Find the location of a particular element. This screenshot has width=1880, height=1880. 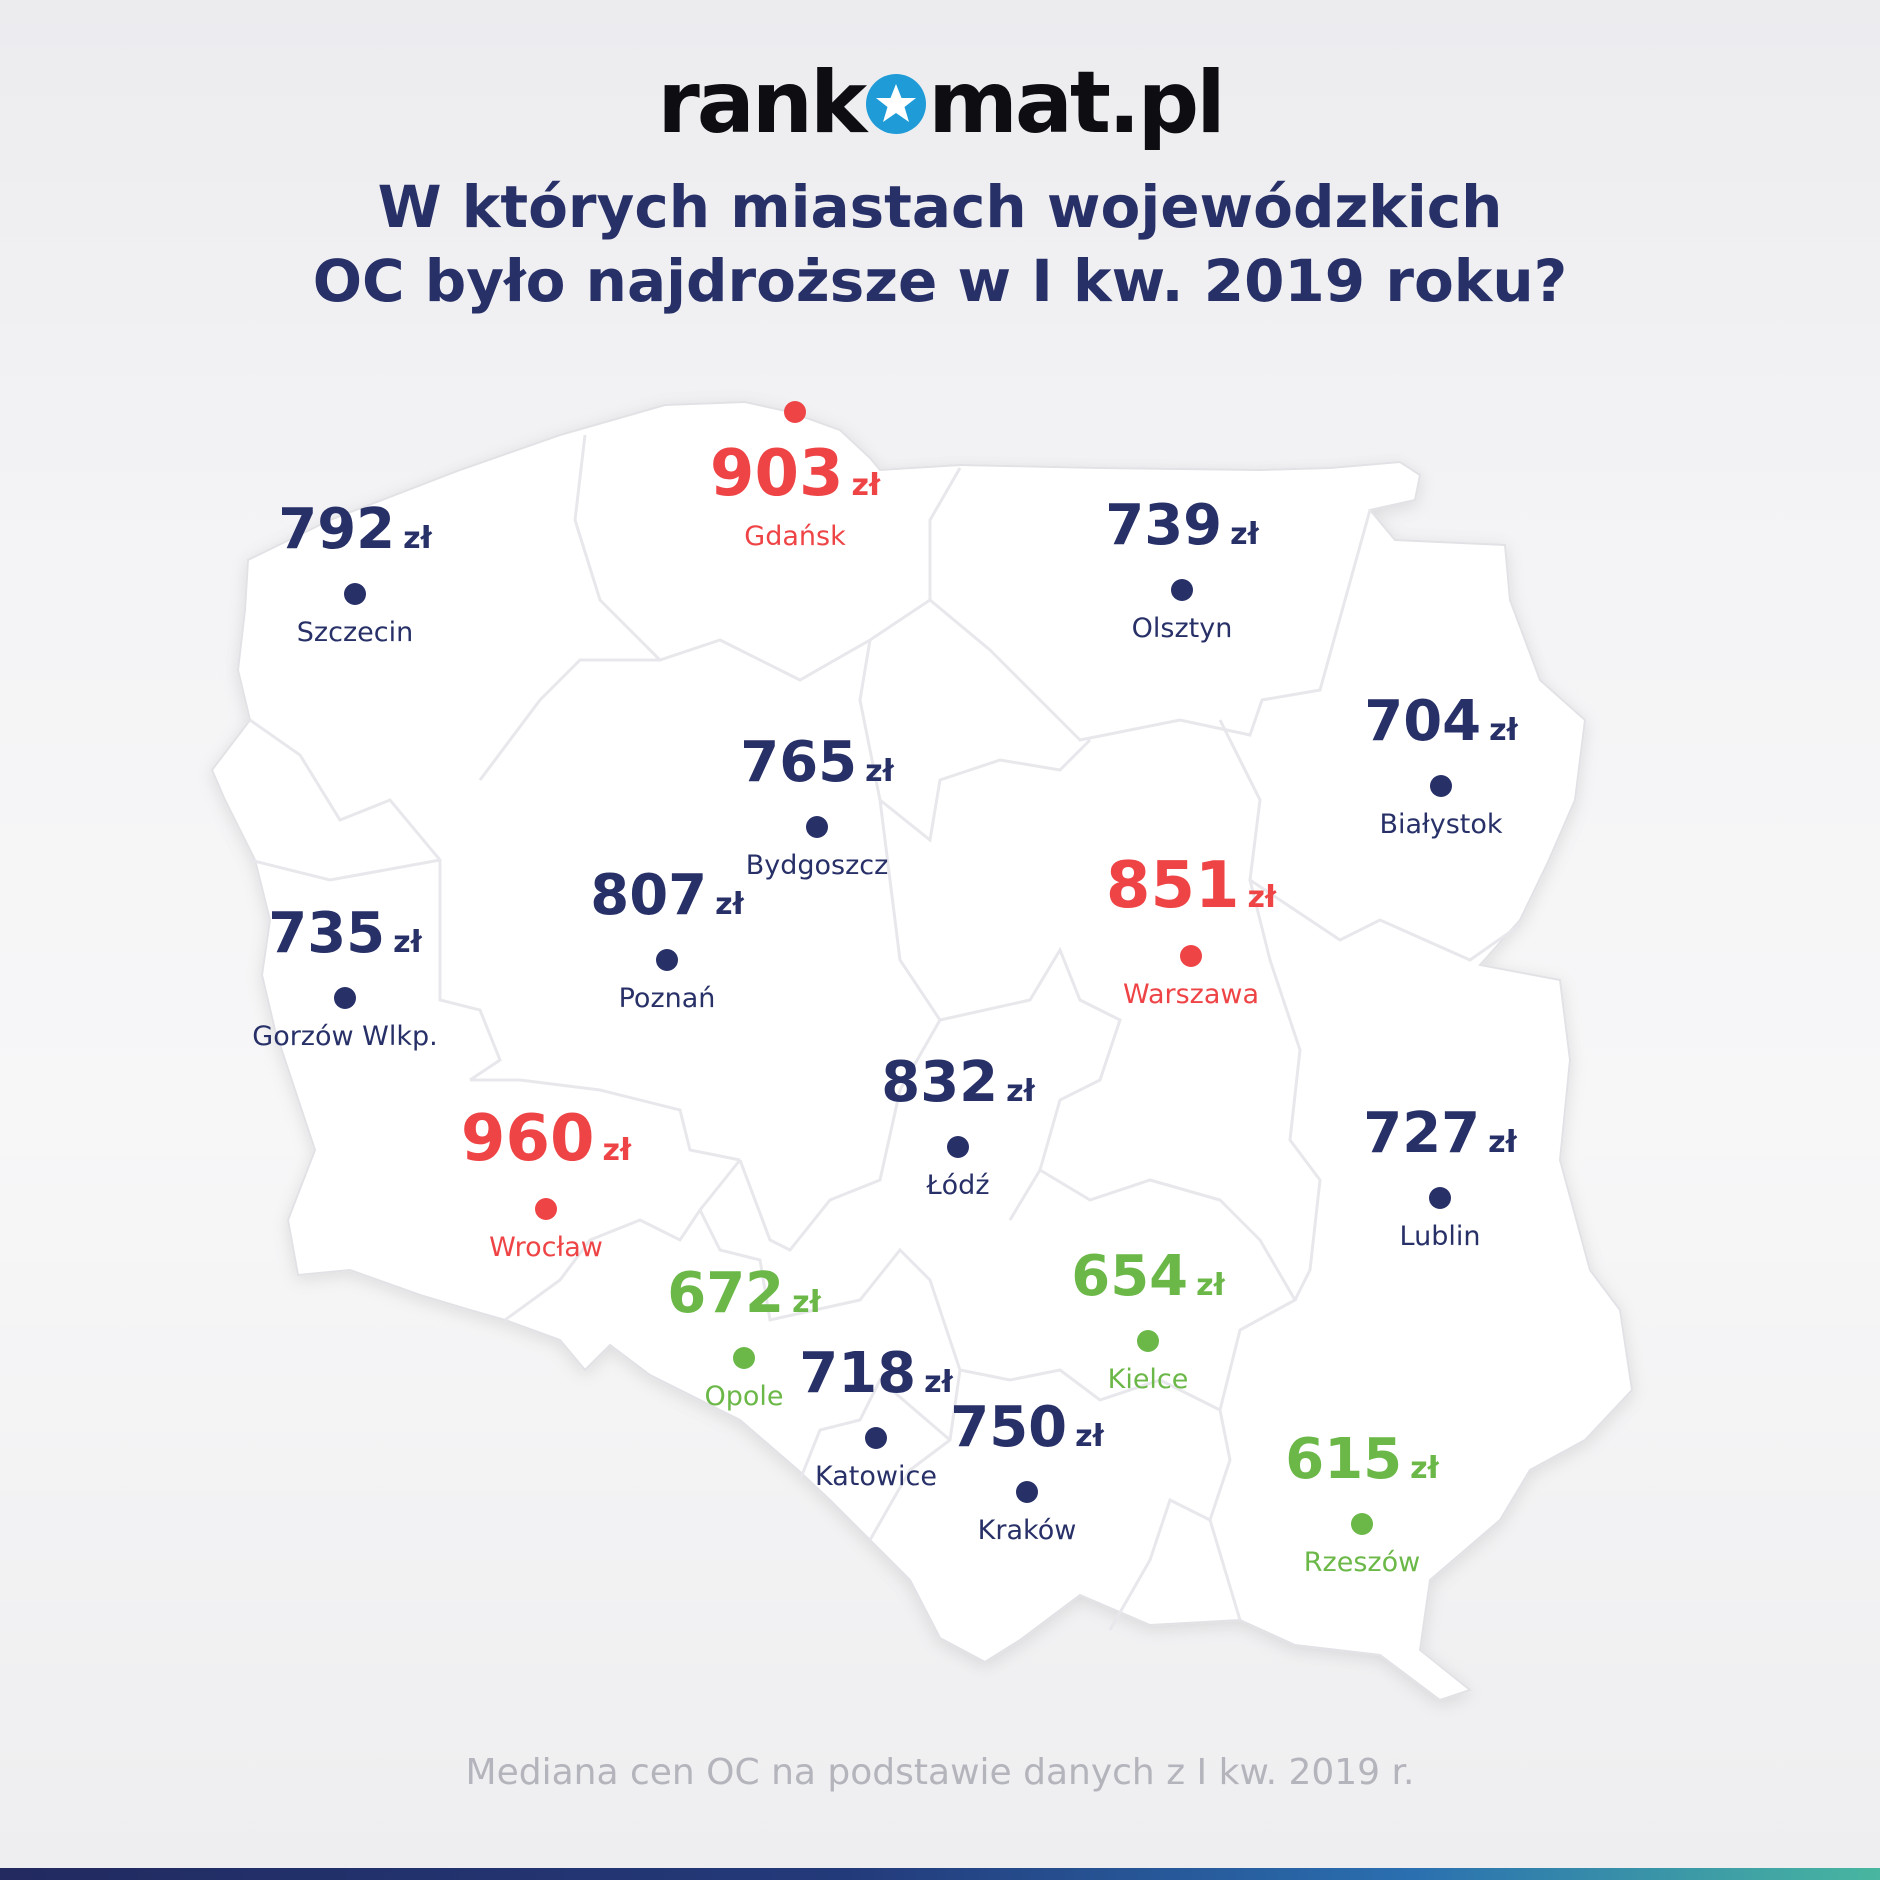

city-price: 654 zł is located at coordinates (1148, 1281).